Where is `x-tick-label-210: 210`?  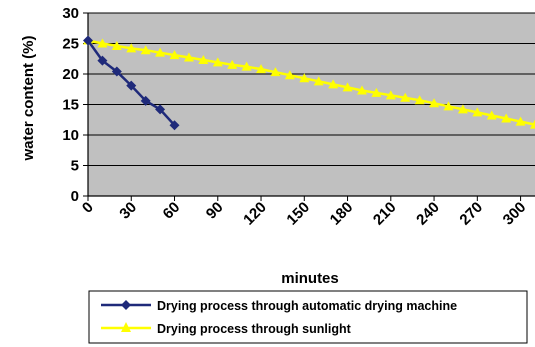
x-tick-label-210: 210 is located at coordinates (385, 214).